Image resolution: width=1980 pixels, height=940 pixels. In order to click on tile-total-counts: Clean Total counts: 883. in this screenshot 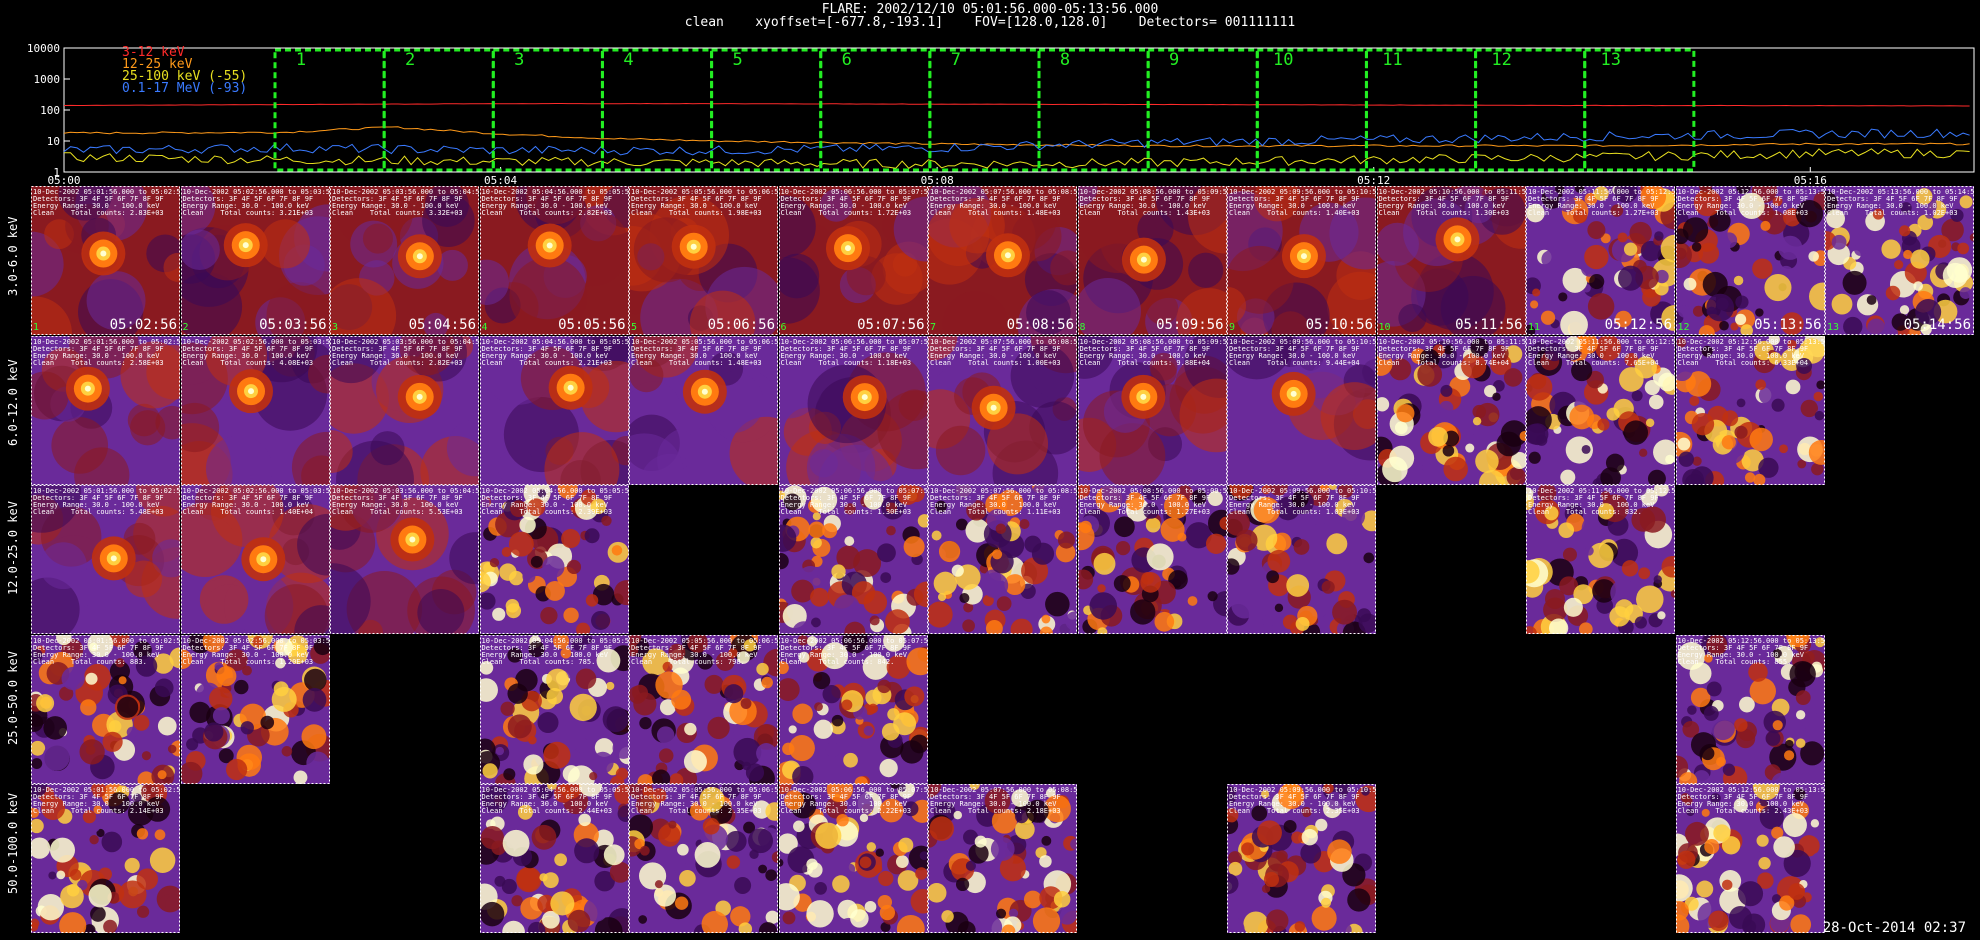, I will do `click(90, 661)`.